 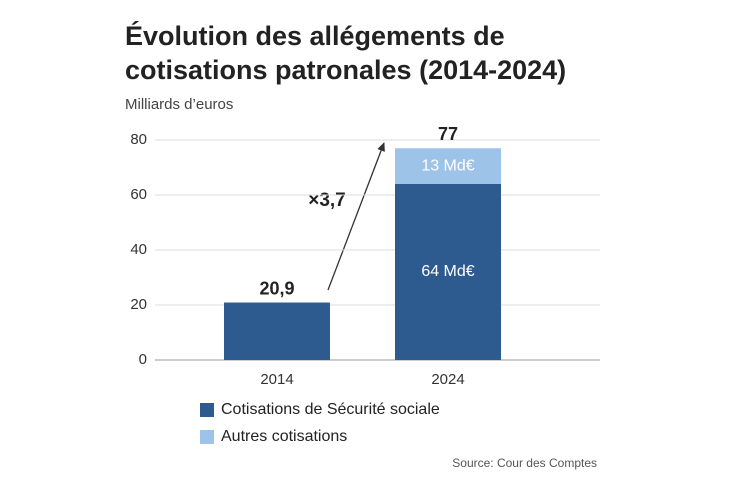 I want to click on chart-title: Évolution des allégements de, so click(x=315, y=35).